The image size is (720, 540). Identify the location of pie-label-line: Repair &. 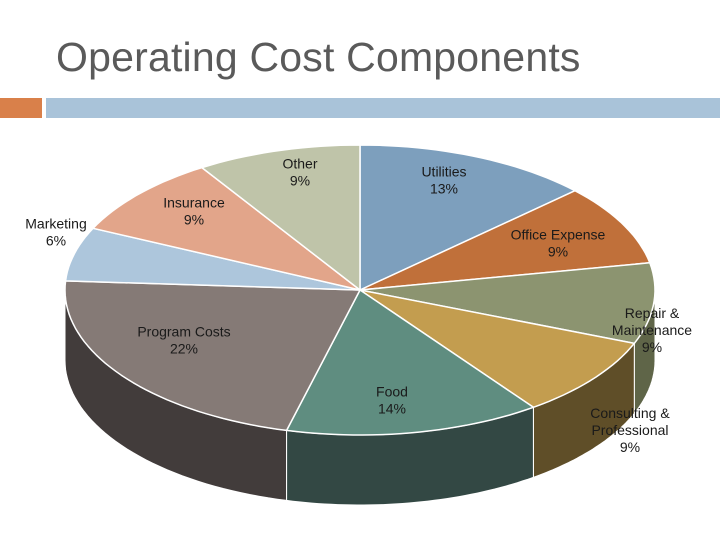
(652, 313).